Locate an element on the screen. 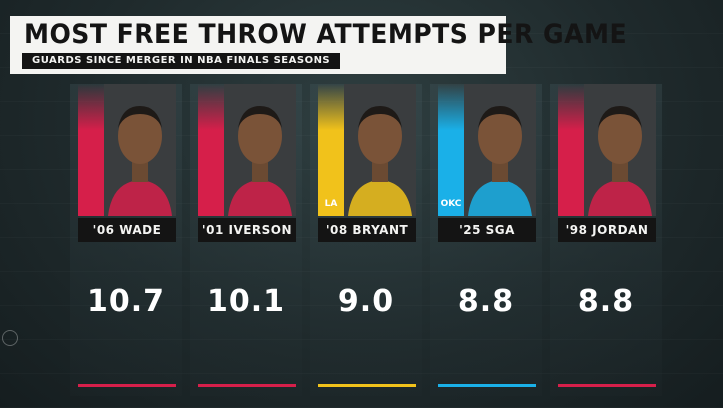  team-color-stripe: LA is located at coordinates (331, 150).